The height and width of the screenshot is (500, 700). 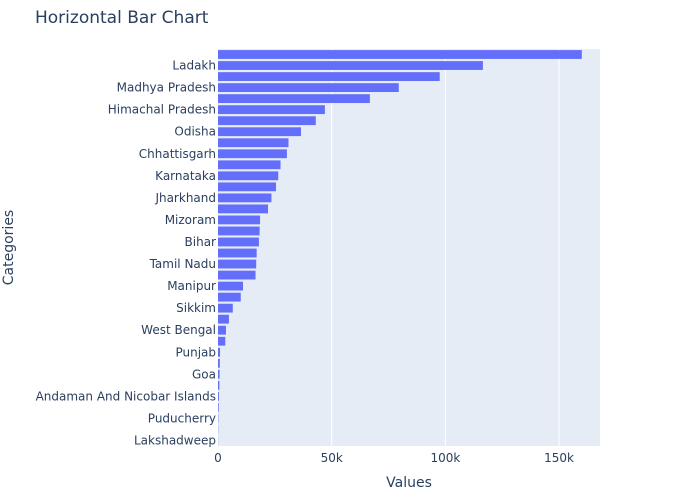 What do you see at coordinates (178, 330) in the screenshot?
I see `y-tick-label: West Bengal` at bounding box center [178, 330].